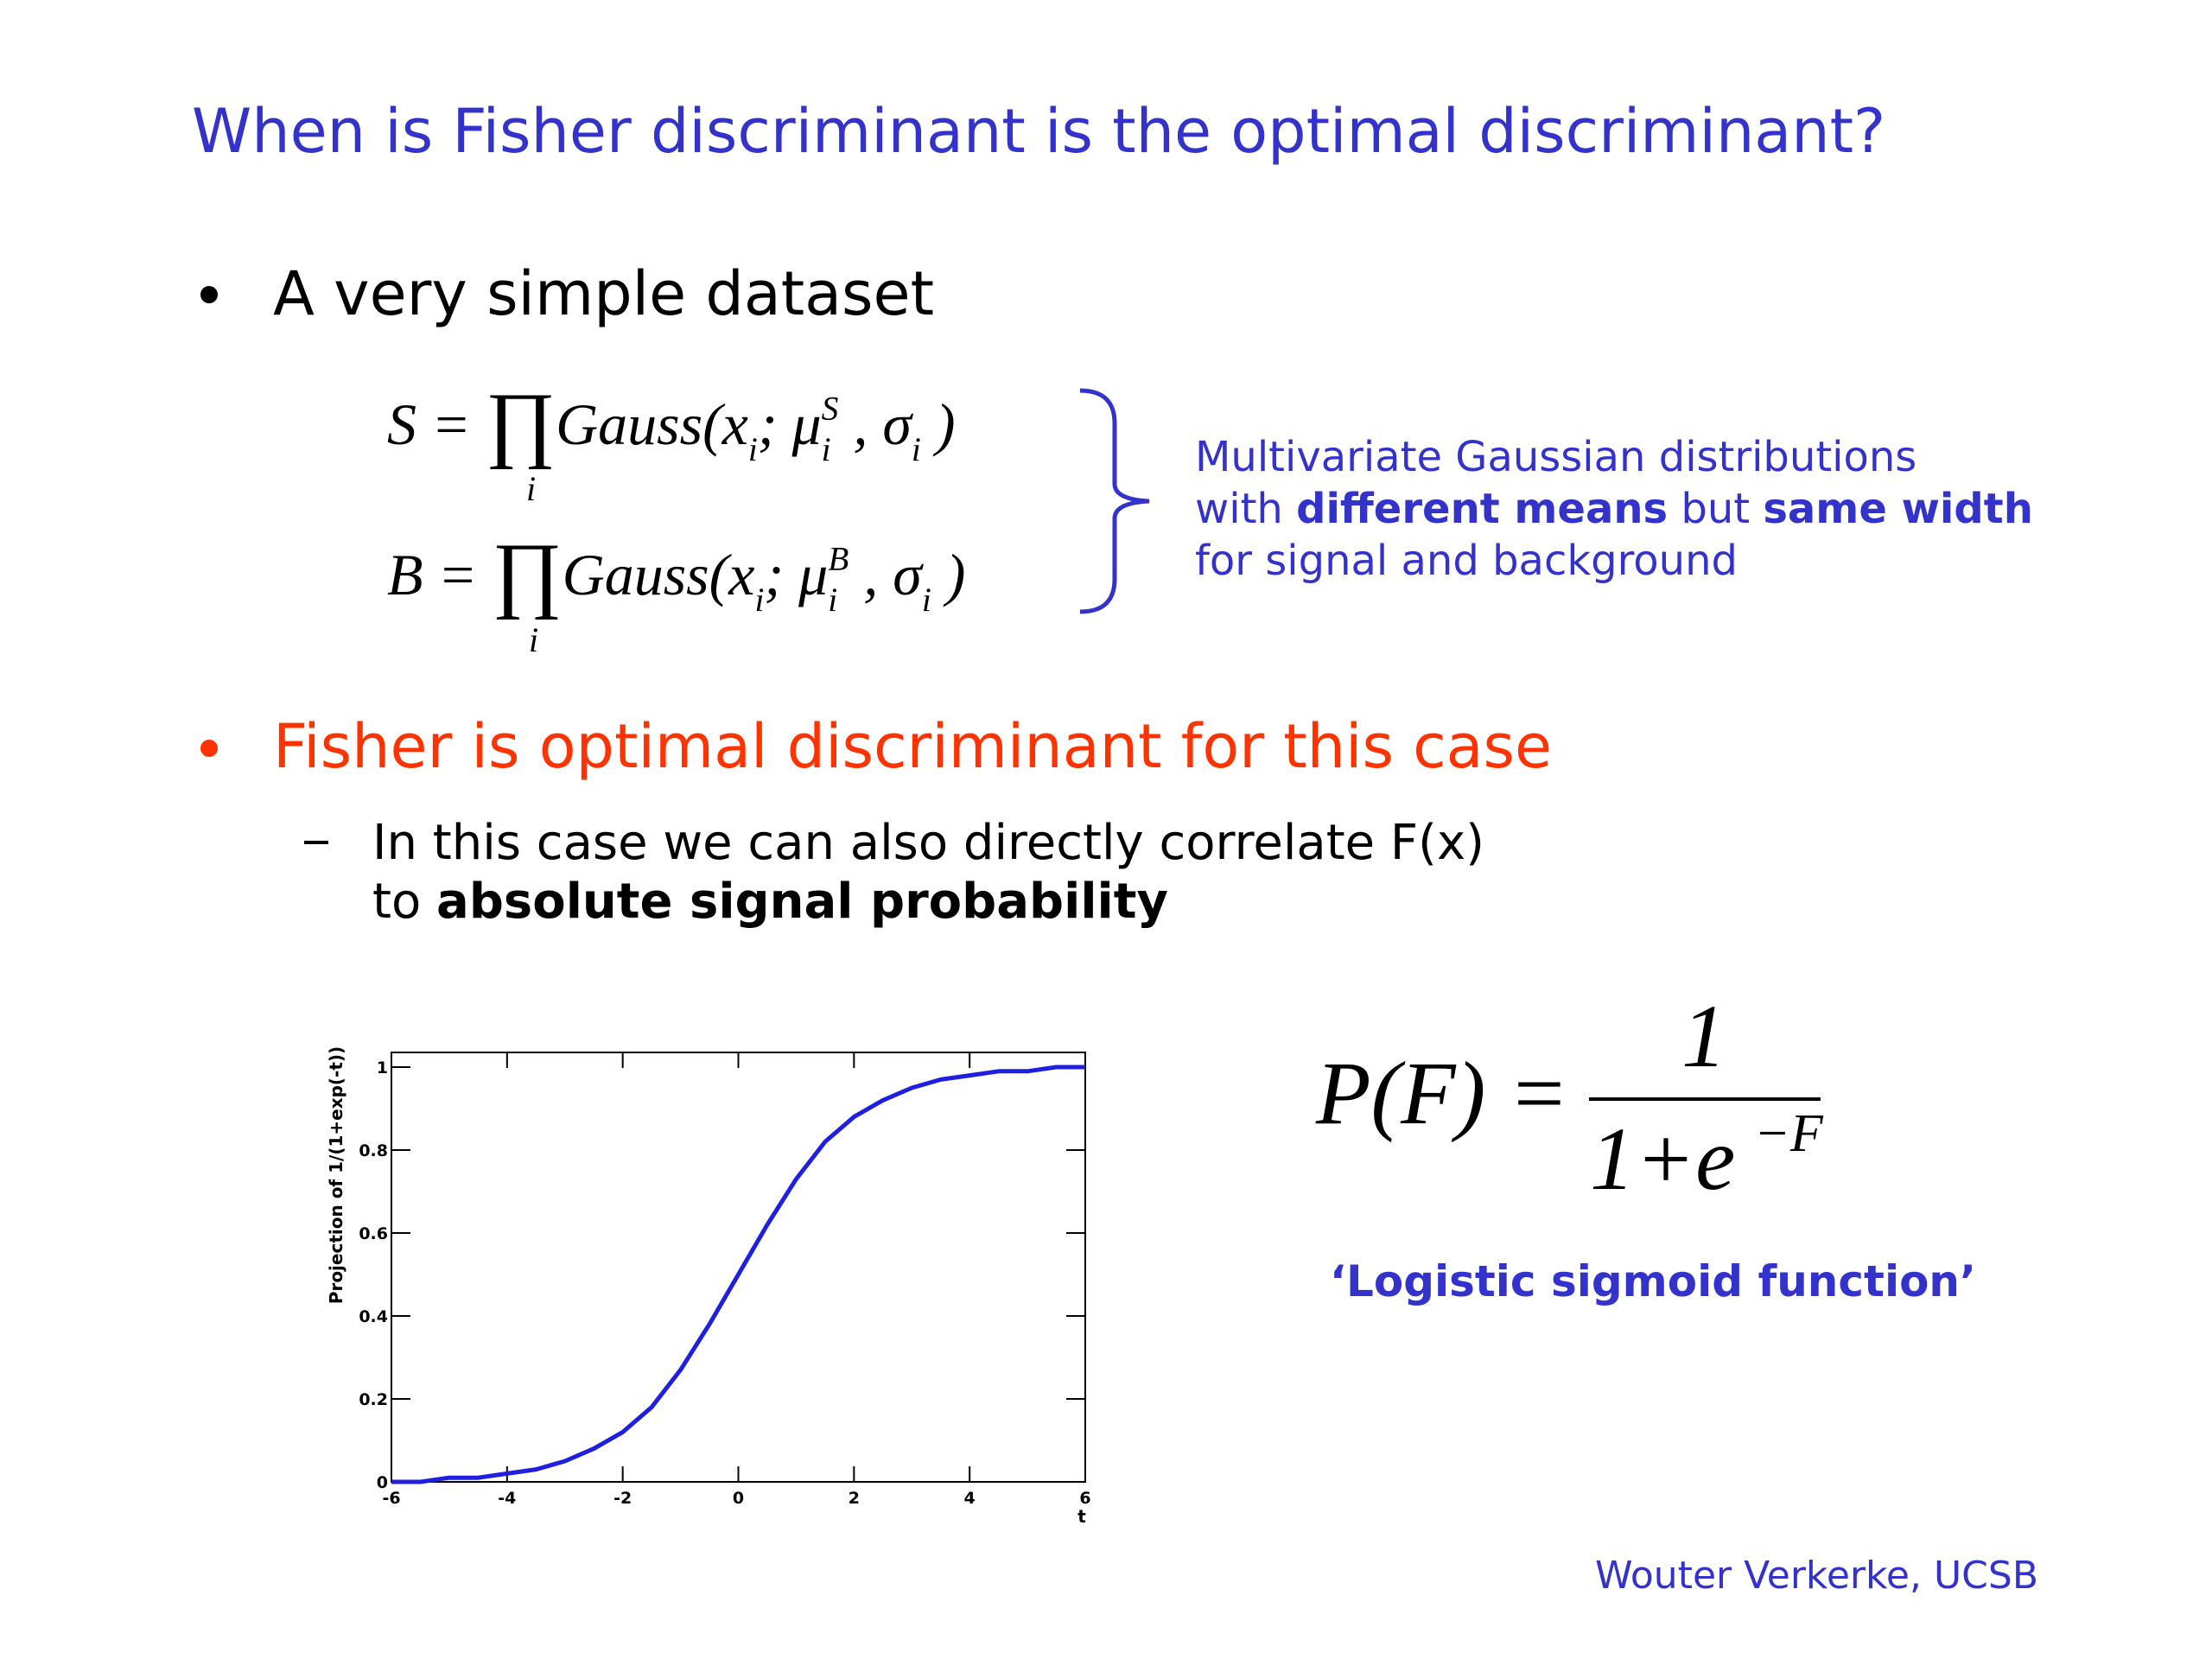  I want to click on text-run: same width, so click(1898, 509).